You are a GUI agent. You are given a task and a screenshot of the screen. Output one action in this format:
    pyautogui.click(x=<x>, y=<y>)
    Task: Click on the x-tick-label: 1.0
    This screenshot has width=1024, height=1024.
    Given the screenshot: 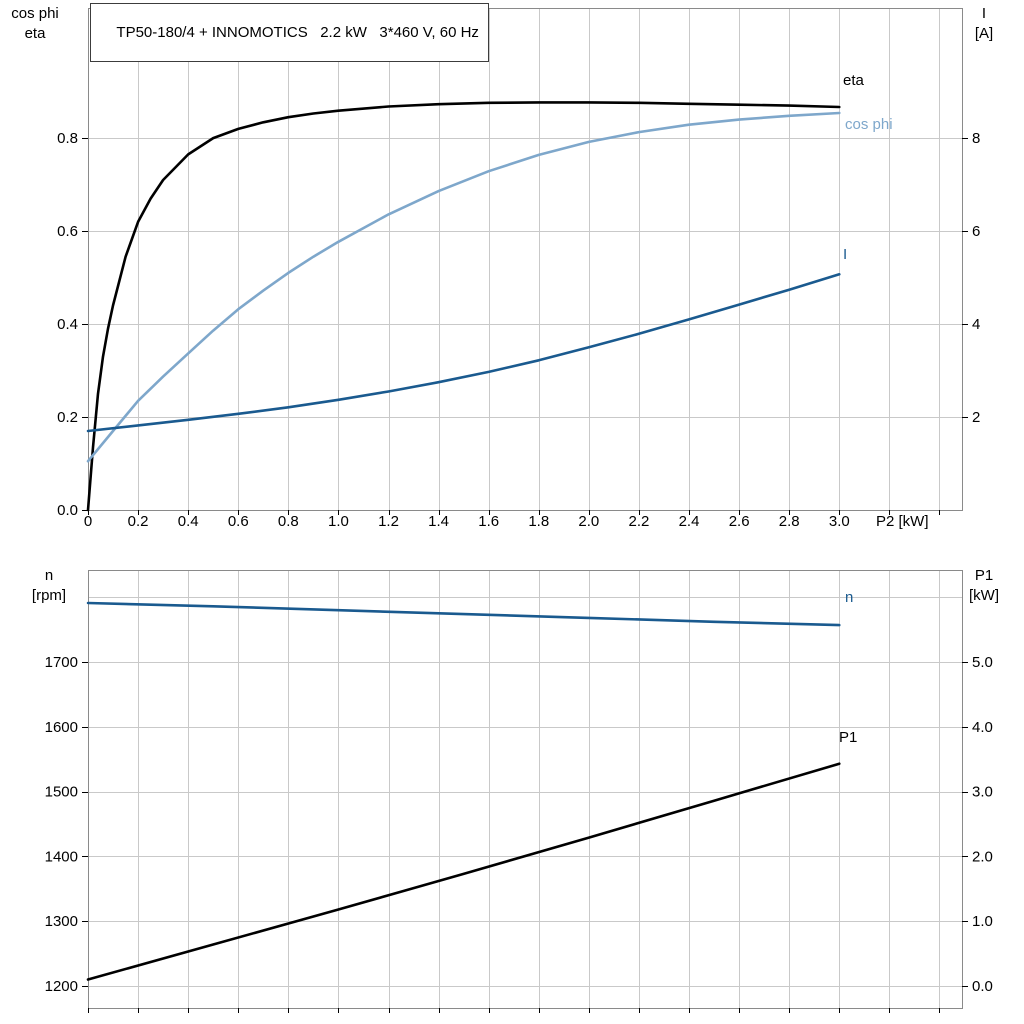 What is the action you would take?
    pyautogui.click(x=338, y=521)
    